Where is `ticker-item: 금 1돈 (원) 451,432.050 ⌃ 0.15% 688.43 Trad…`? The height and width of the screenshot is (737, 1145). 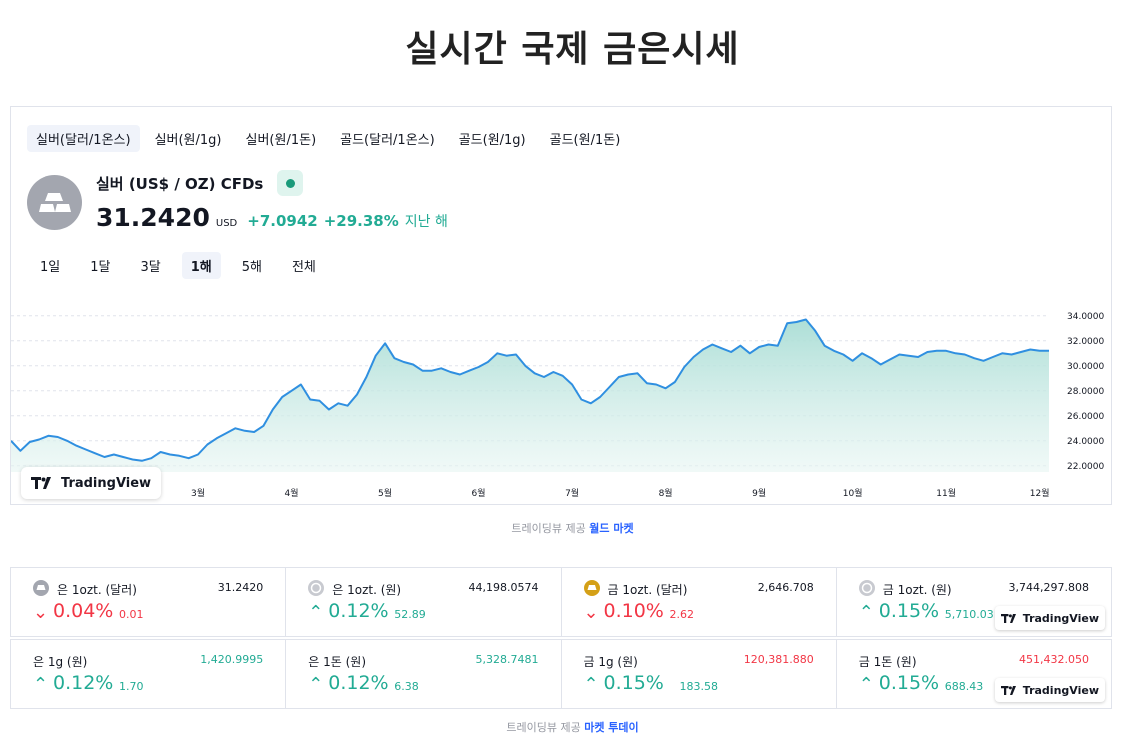
ticker-item: 금 1돈 (원) 451,432.050 ⌃ 0.15% 688.43 Trad… is located at coordinates (974, 674).